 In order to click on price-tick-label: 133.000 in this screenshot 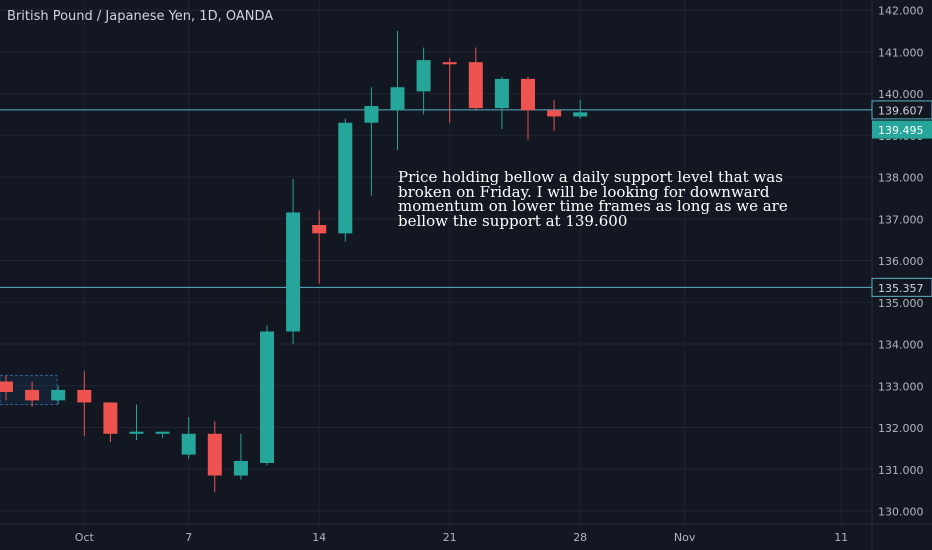, I will do `click(901, 386)`.